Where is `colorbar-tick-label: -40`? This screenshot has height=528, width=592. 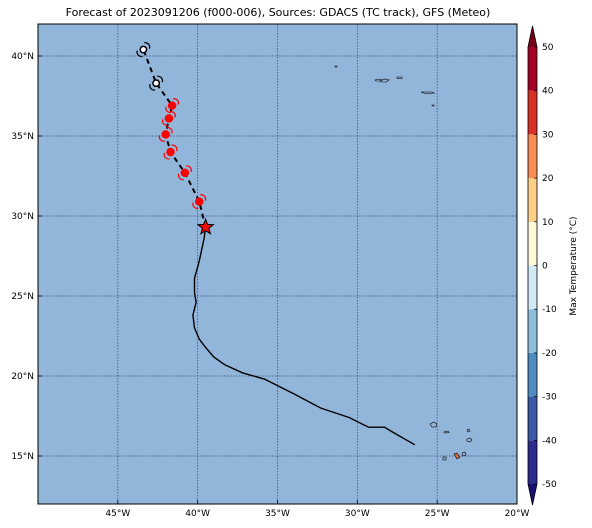 colorbar-tick-label: -40 is located at coordinates (549, 441).